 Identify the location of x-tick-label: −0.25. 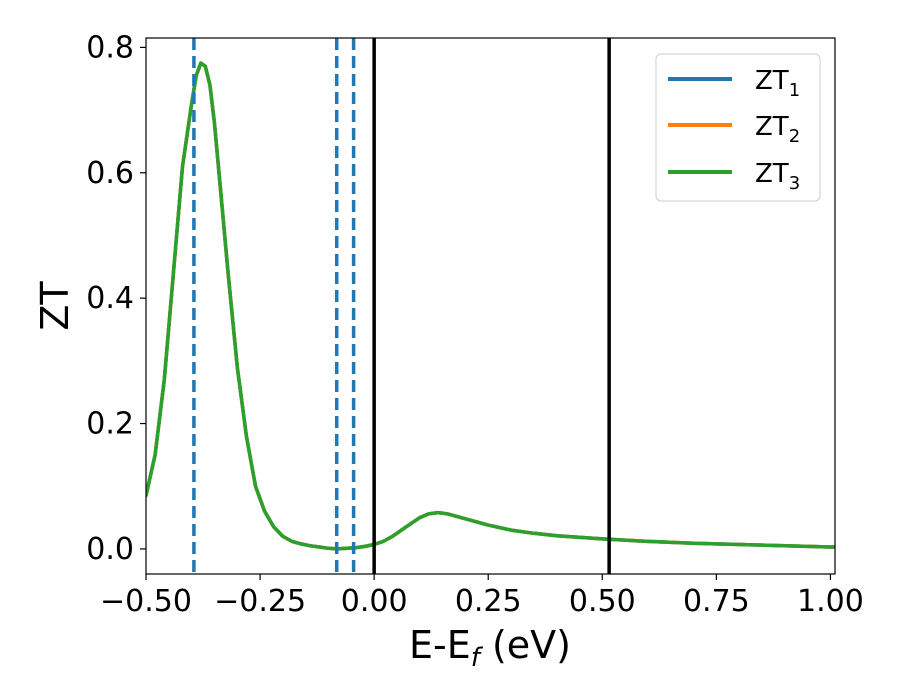
(260, 601).